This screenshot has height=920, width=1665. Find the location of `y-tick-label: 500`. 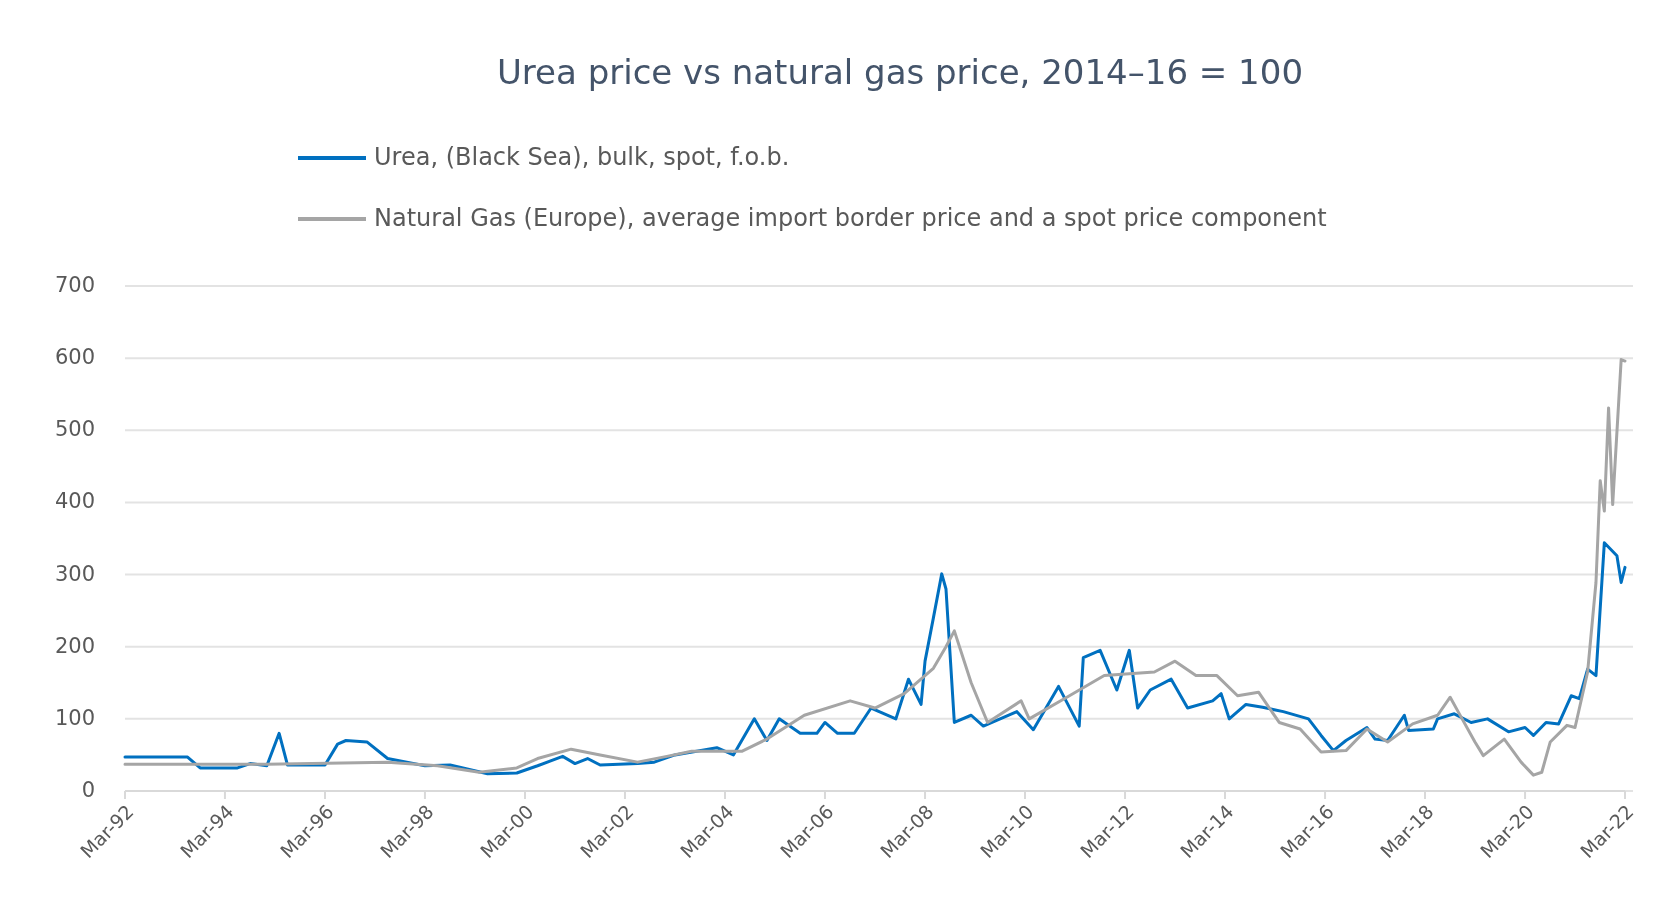

y-tick-label: 500 is located at coordinates (74, 429).